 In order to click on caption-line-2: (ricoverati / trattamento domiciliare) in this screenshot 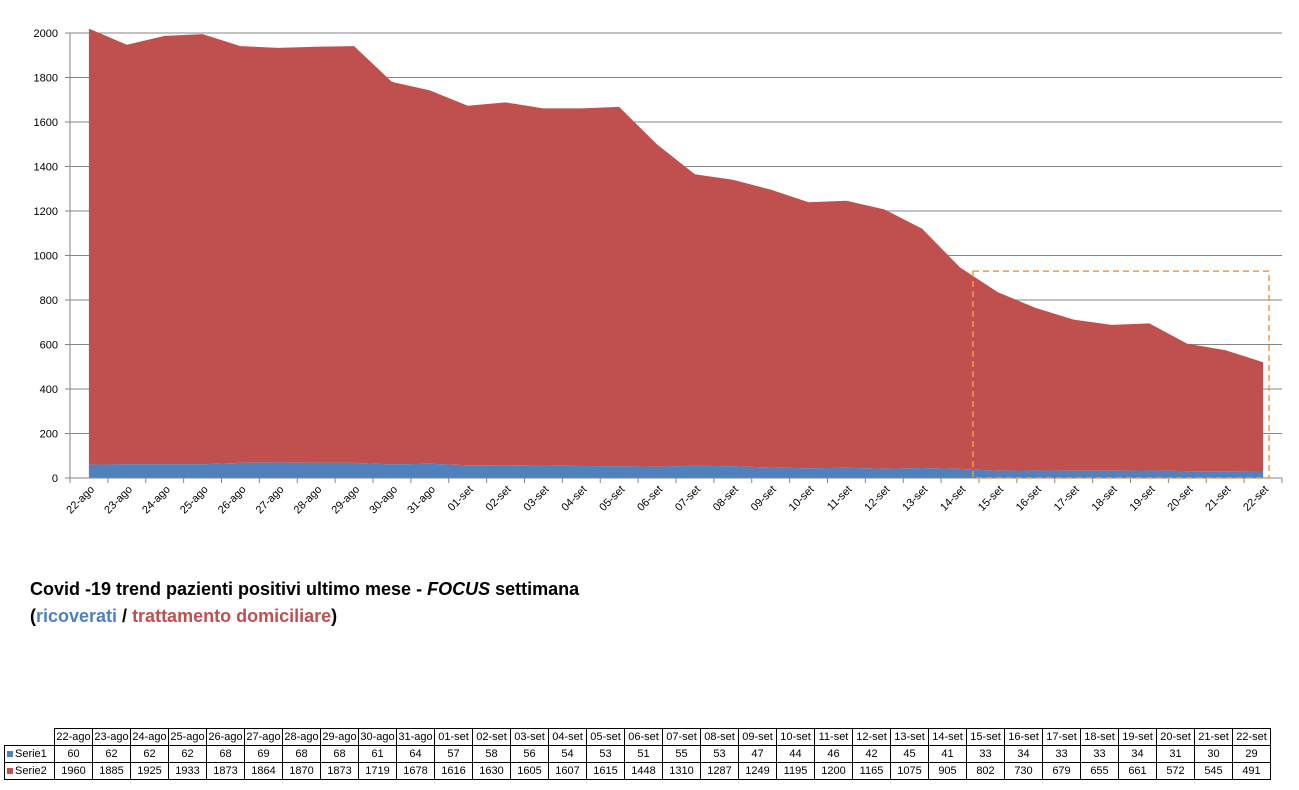, I will do `click(304, 616)`.